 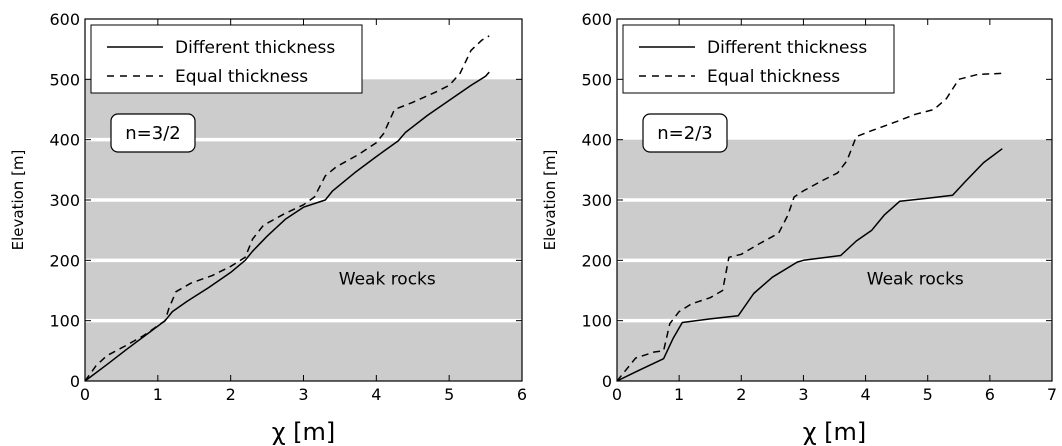 I want to click on exponent-annotation: n=2/3, so click(x=685, y=133).